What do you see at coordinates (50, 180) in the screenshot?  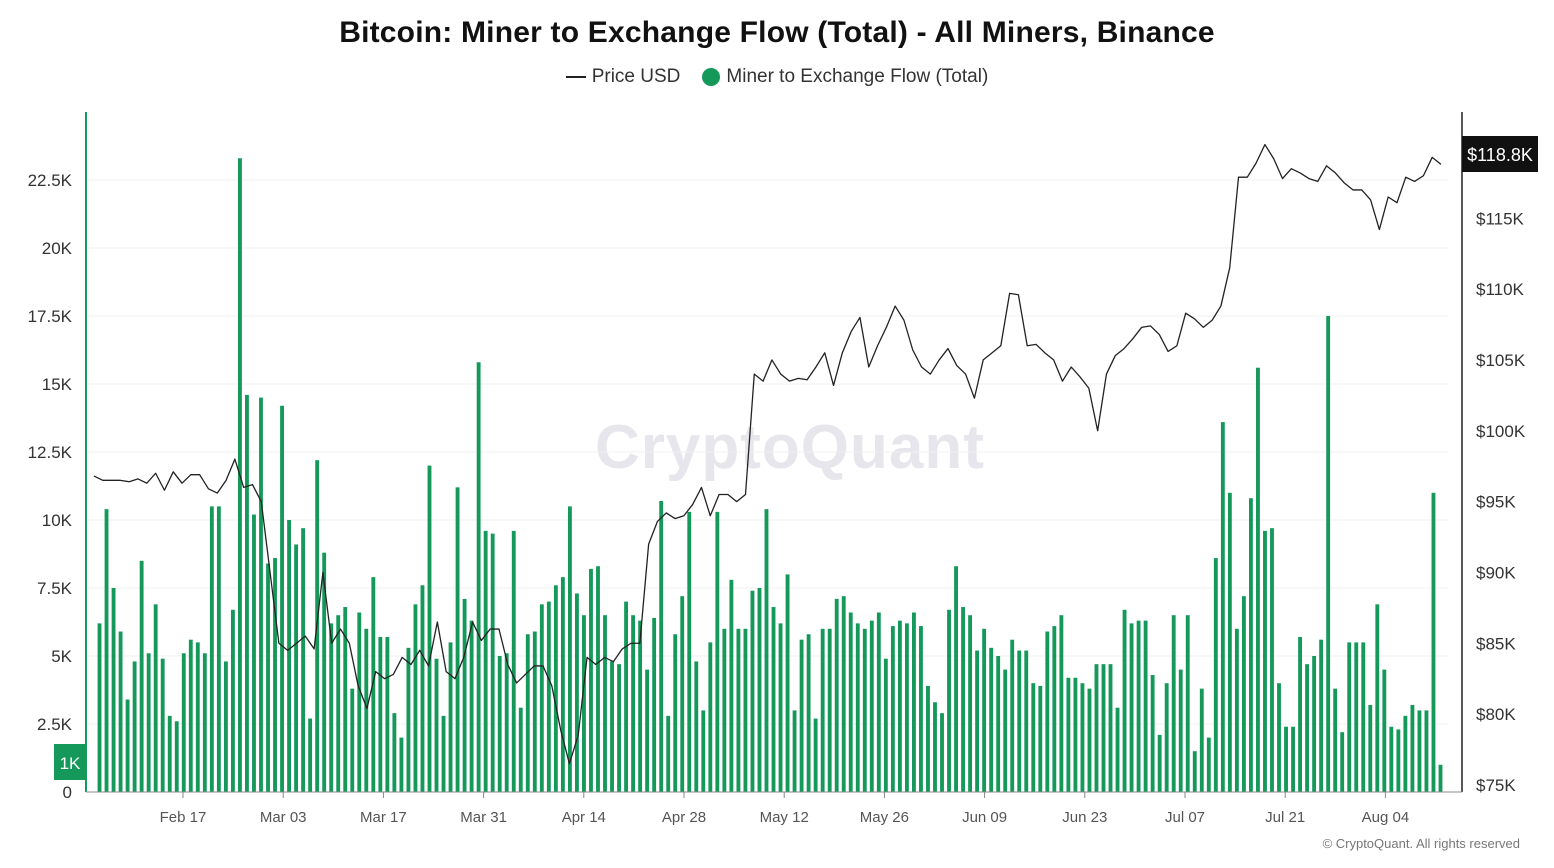 I see `y-left-tick-label: 22.5K` at bounding box center [50, 180].